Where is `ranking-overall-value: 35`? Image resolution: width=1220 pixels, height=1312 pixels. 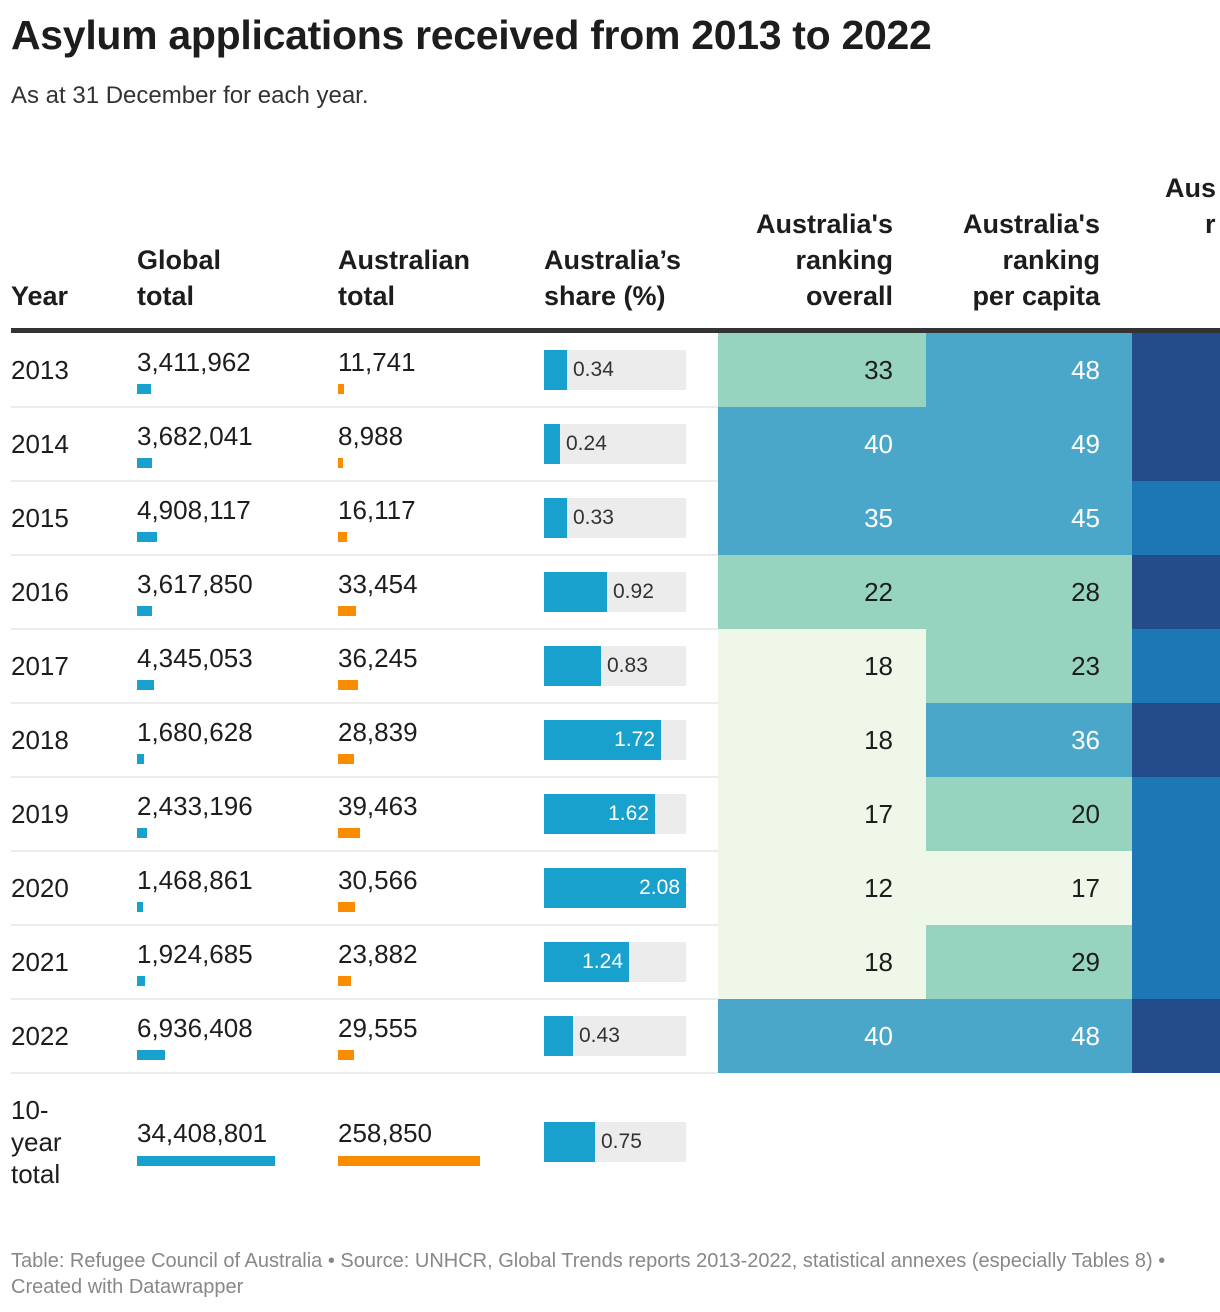 ranking-overall-value: 35 is located at coordinates (878, 518).